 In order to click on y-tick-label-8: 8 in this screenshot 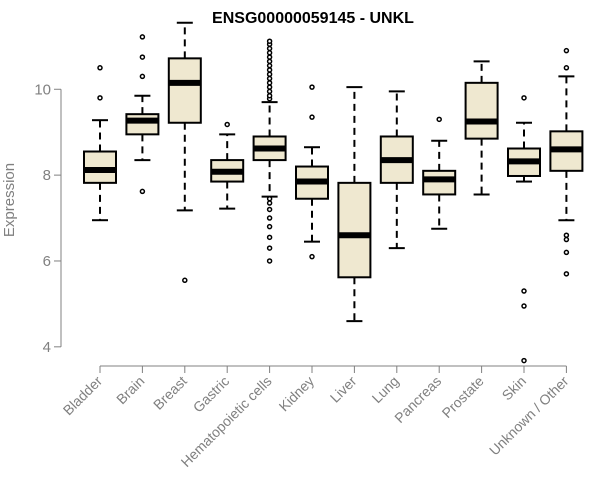, I will do `click(47, 175)`.